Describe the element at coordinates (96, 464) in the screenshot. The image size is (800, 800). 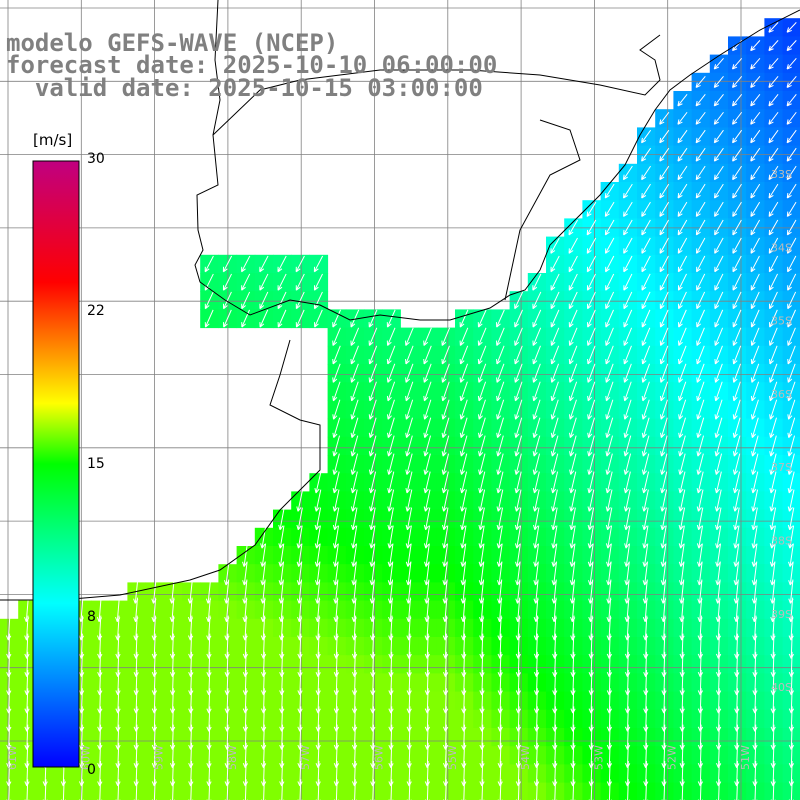
I see `colorbar-tick-15: 15` at that location.